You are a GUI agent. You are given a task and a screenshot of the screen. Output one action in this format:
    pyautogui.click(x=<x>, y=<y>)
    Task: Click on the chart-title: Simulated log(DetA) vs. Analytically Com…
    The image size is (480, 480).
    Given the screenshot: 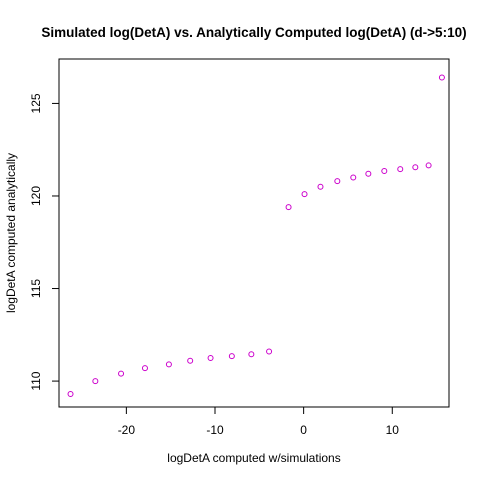 What is the action you would take?
    pyautogui.click(x=253, y=32)
    